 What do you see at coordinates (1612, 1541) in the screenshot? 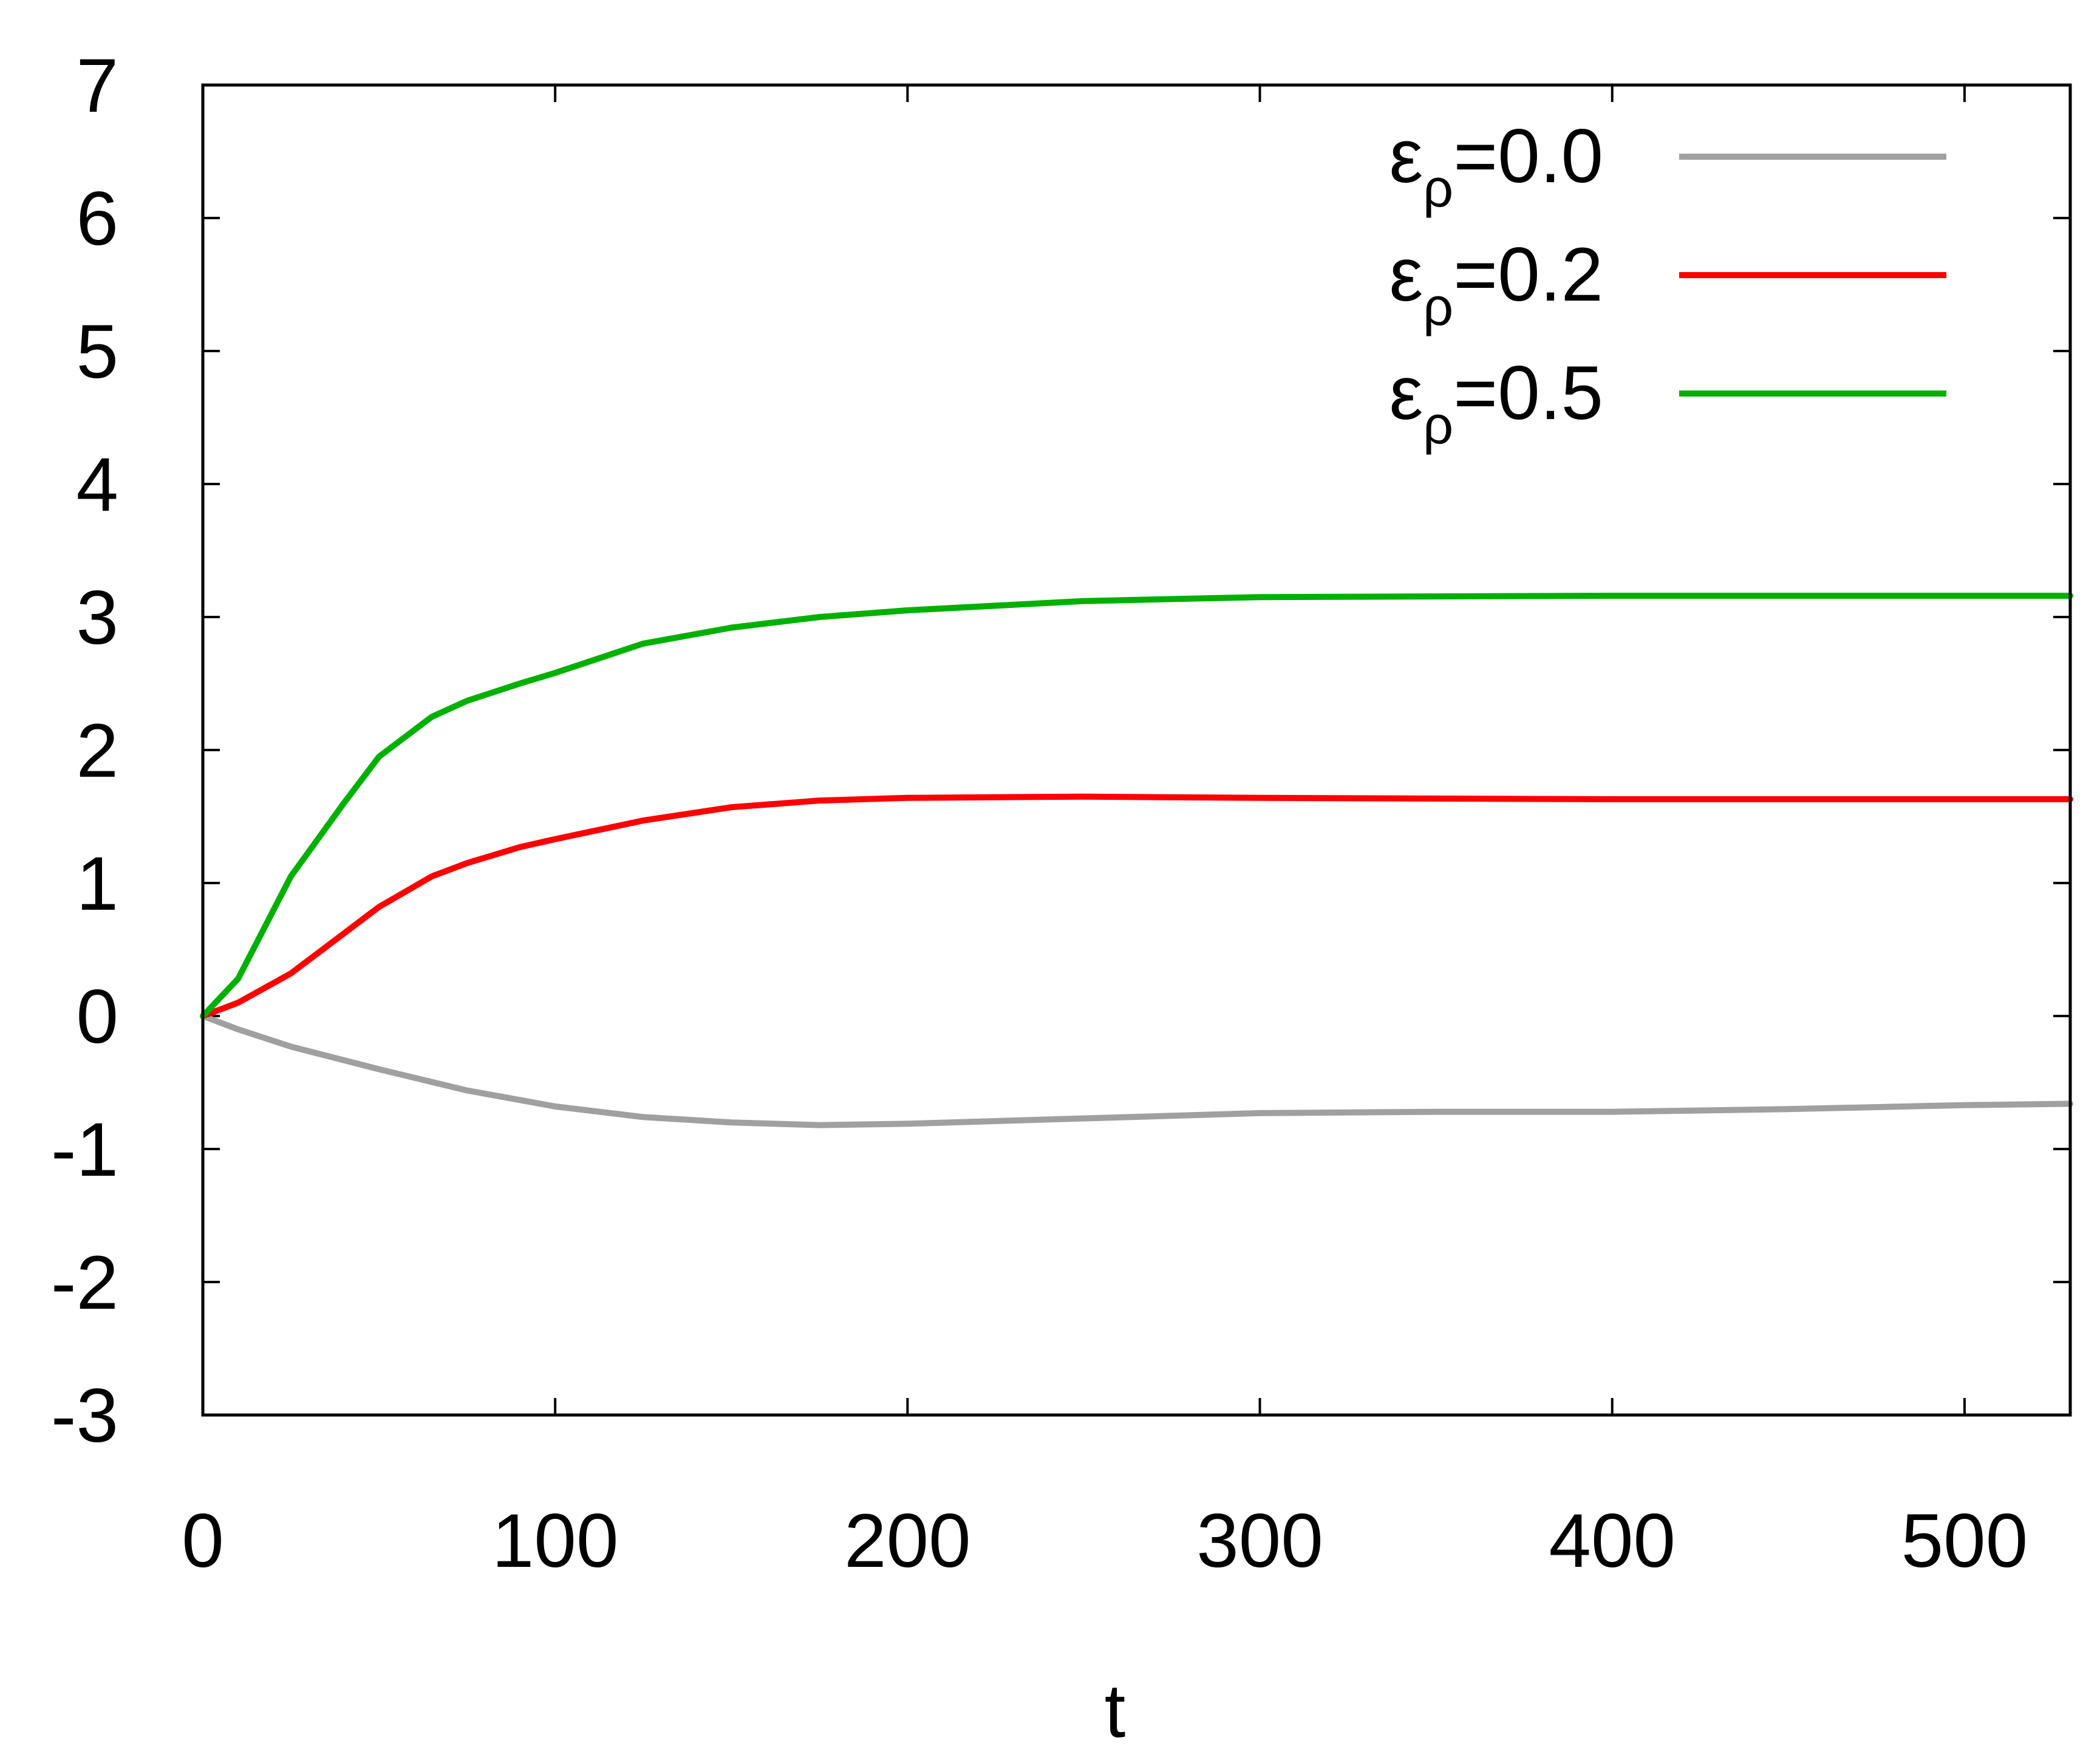
I see `x-tick-label: 400` at bounding box center [1612, 1541].